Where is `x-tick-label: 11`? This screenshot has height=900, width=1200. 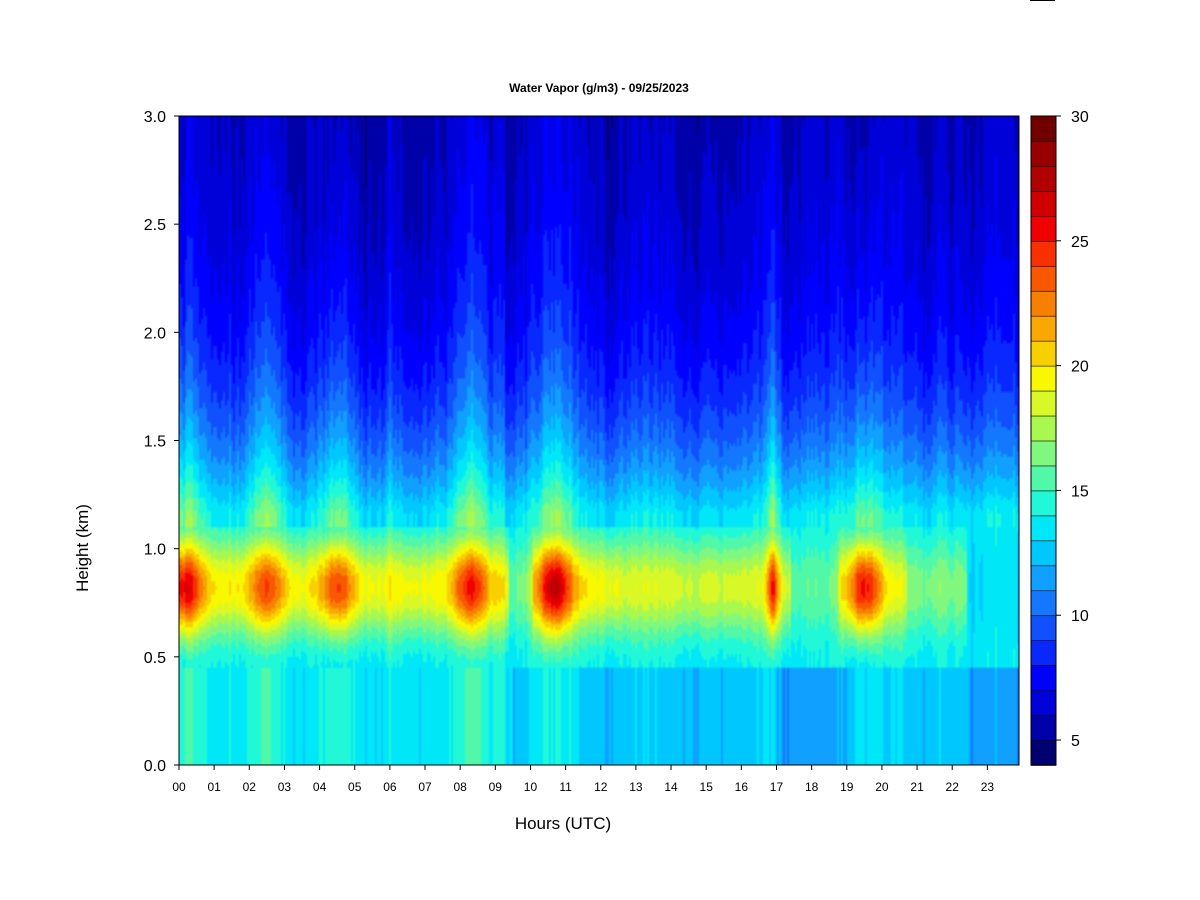
x-tick-label: 11 is located at coordinates (565, 787).